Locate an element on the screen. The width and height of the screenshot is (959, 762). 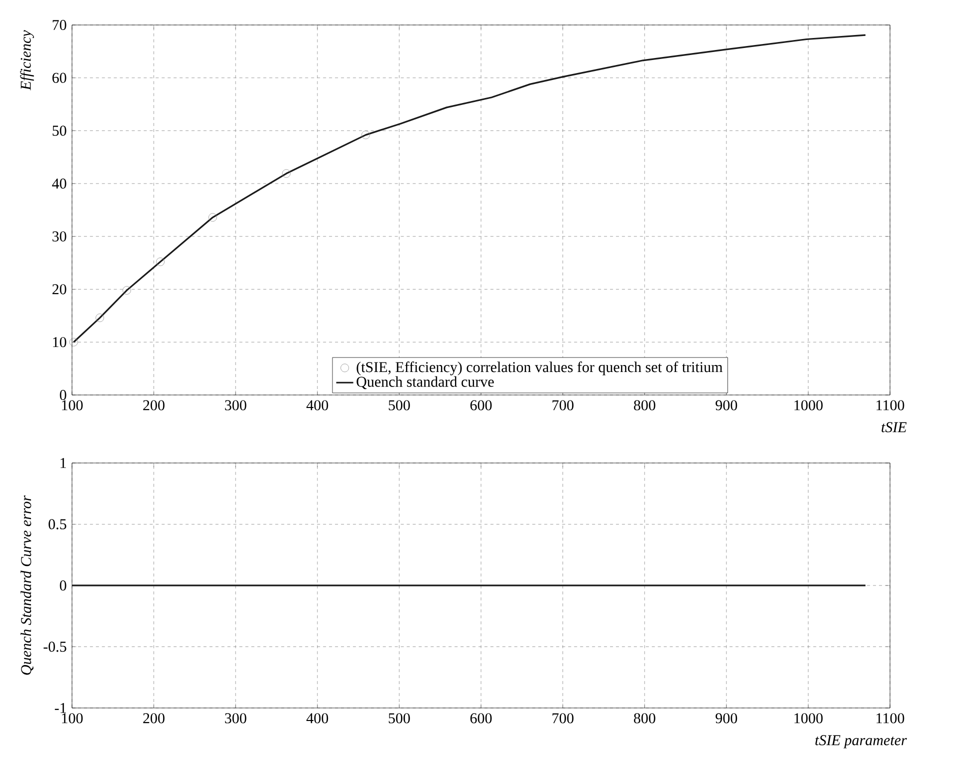
y-tick-label: 40 is located at coordinates (59, 183).